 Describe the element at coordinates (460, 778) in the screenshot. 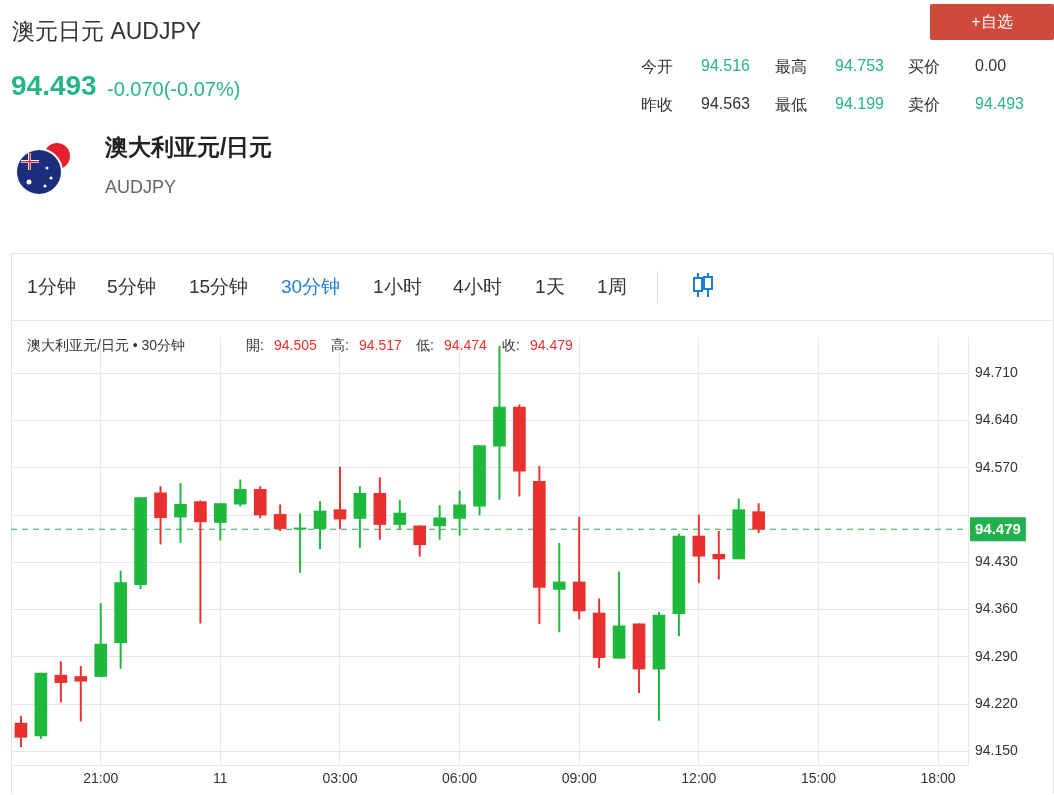

I see `x-tick-label: 06:00` at that location.